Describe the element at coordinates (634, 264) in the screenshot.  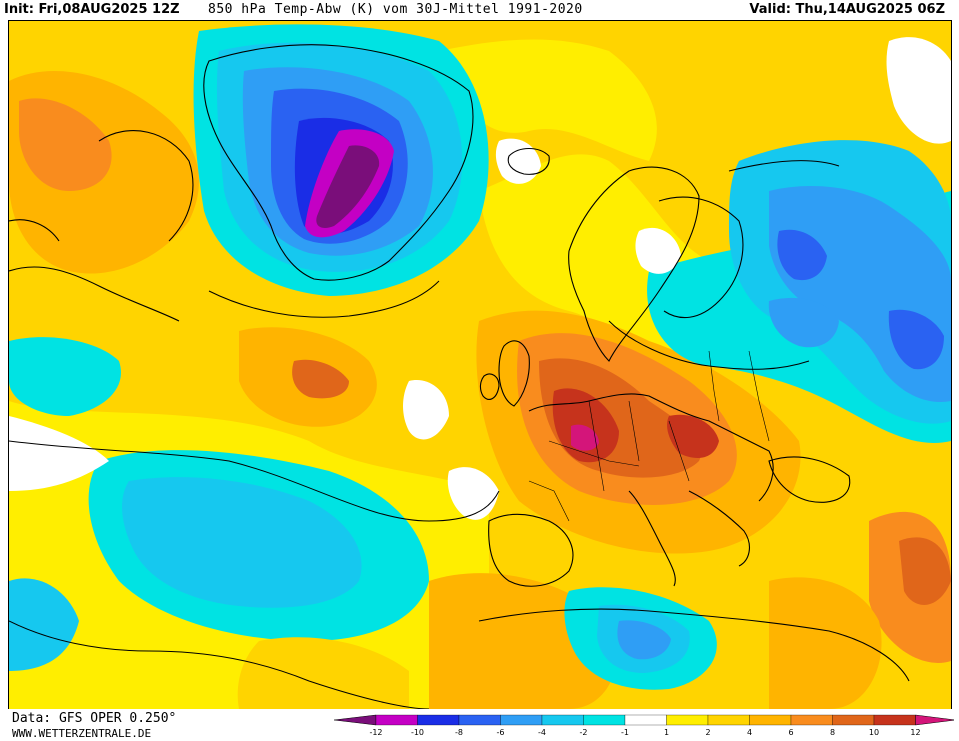
I see `coast-scandinavia` at that location.